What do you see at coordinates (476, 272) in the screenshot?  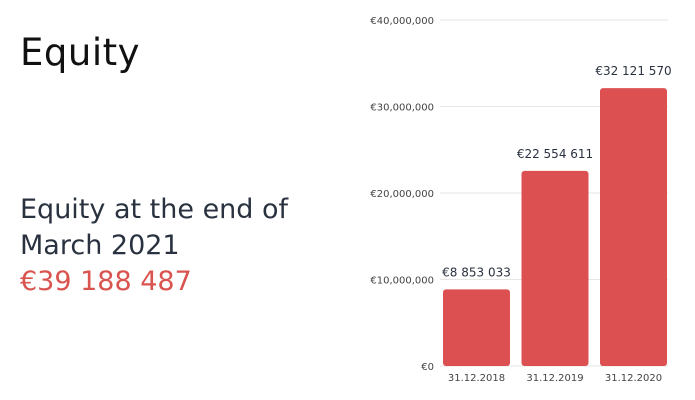 I see `data-label: €8 853 033` at bounding box center [476, 272].